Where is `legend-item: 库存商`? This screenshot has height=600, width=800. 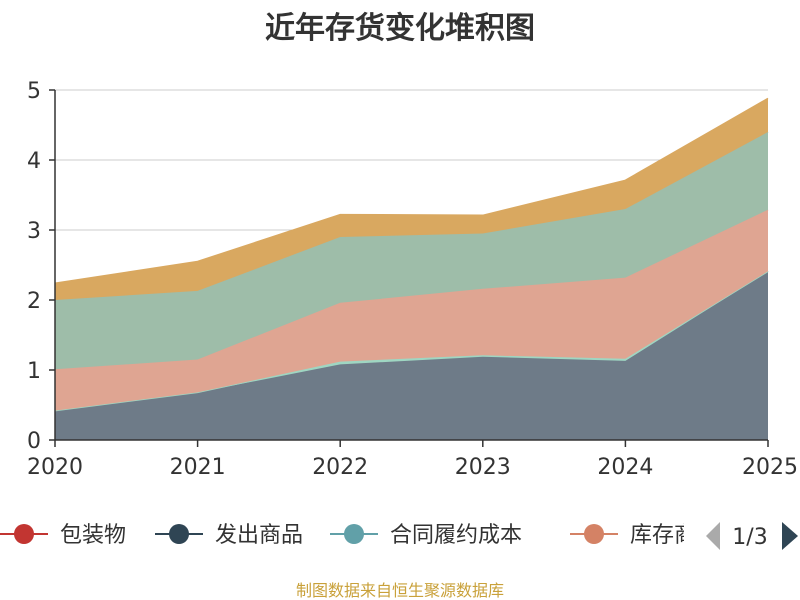
legend-item: 库存商 is located at coordinates (633, 535).